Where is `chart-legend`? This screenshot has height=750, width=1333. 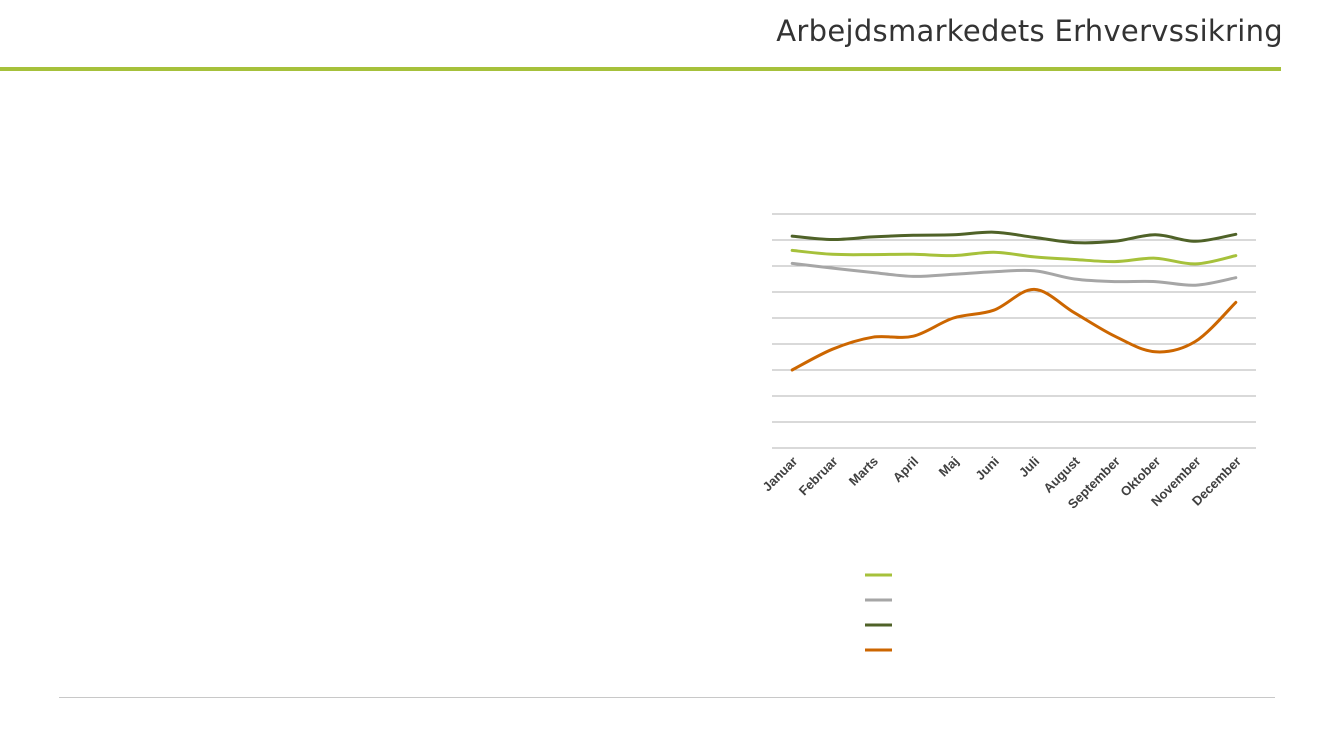 chart-legend is located at coordinates (878, 612).